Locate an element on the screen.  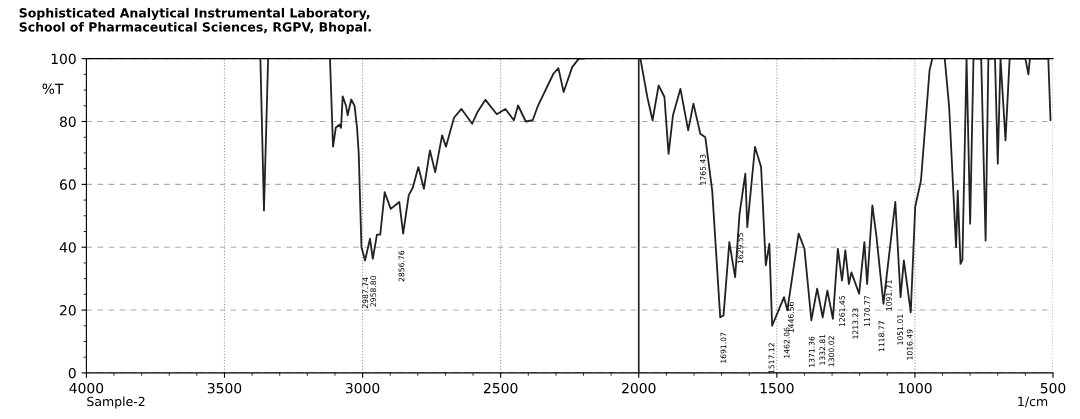
y-tick-label: 80 is located at coordinates (67, 121).